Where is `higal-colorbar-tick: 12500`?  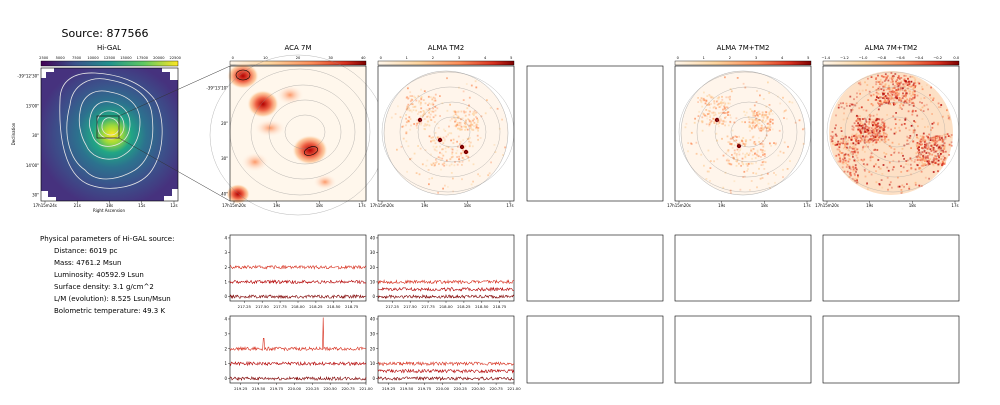
higal-colorbar-tick: 12500 is located at coordinates (110, 58).